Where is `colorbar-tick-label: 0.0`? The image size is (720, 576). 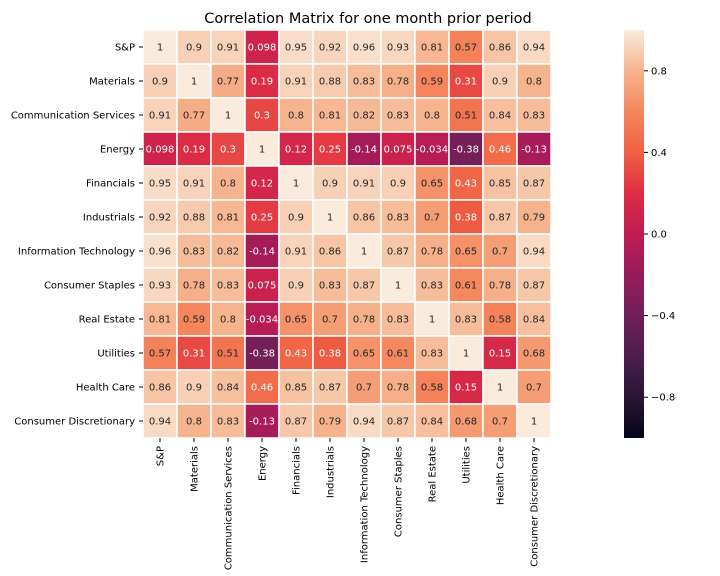
colorbar-tick-label: 0.0 is located at coordinates (659, 235).